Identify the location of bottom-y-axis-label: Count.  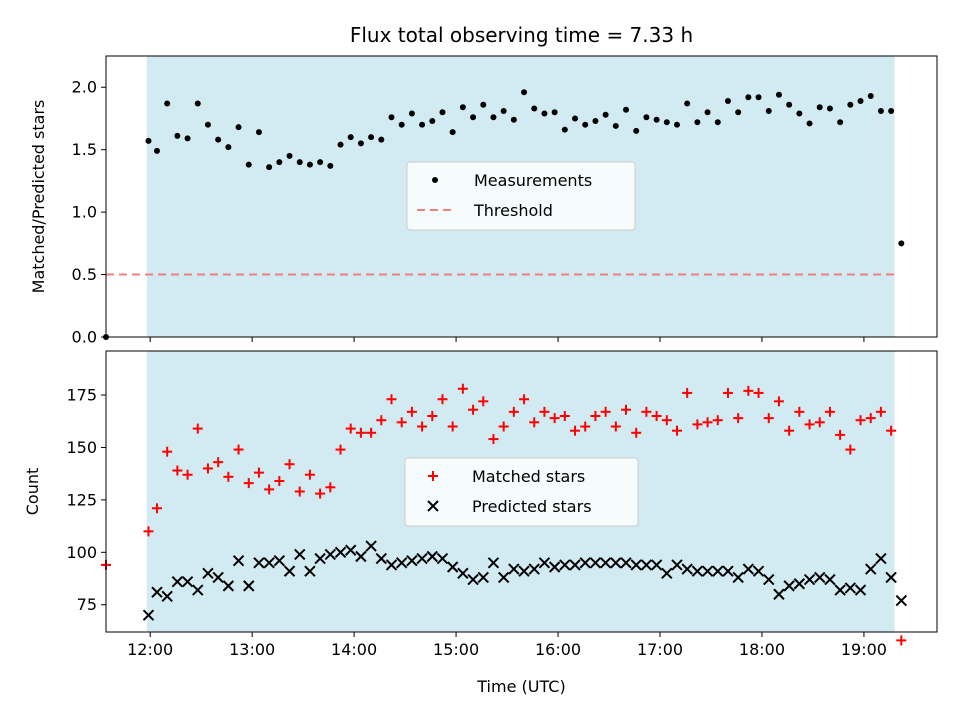
(32, 492).